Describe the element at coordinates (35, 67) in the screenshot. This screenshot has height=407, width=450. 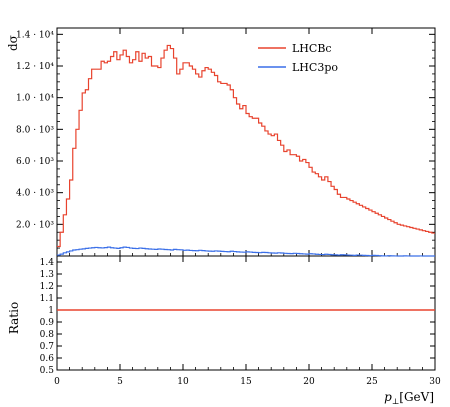
I see `y-tick-label: 1.2 · 10⁴` at that location.